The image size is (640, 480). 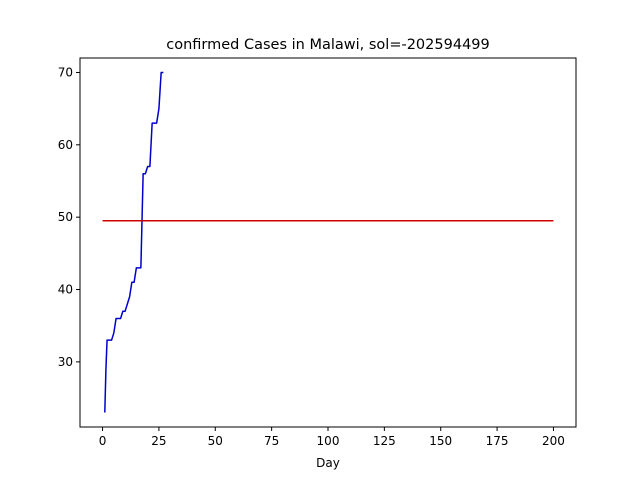 I want to click on y-tick-label: 70, so click(x=65, y=72).